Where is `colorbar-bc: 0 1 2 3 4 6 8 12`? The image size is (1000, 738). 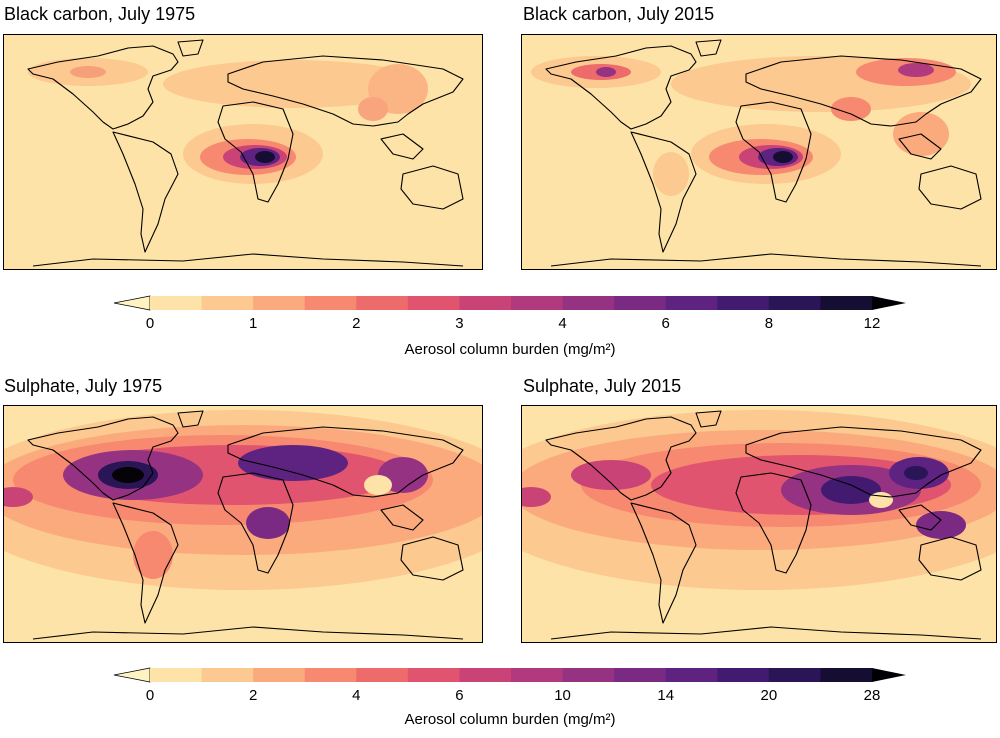 colorbar-bc: 0 1 2 3 4 6 8 12 is located at coordinates (510, 318).